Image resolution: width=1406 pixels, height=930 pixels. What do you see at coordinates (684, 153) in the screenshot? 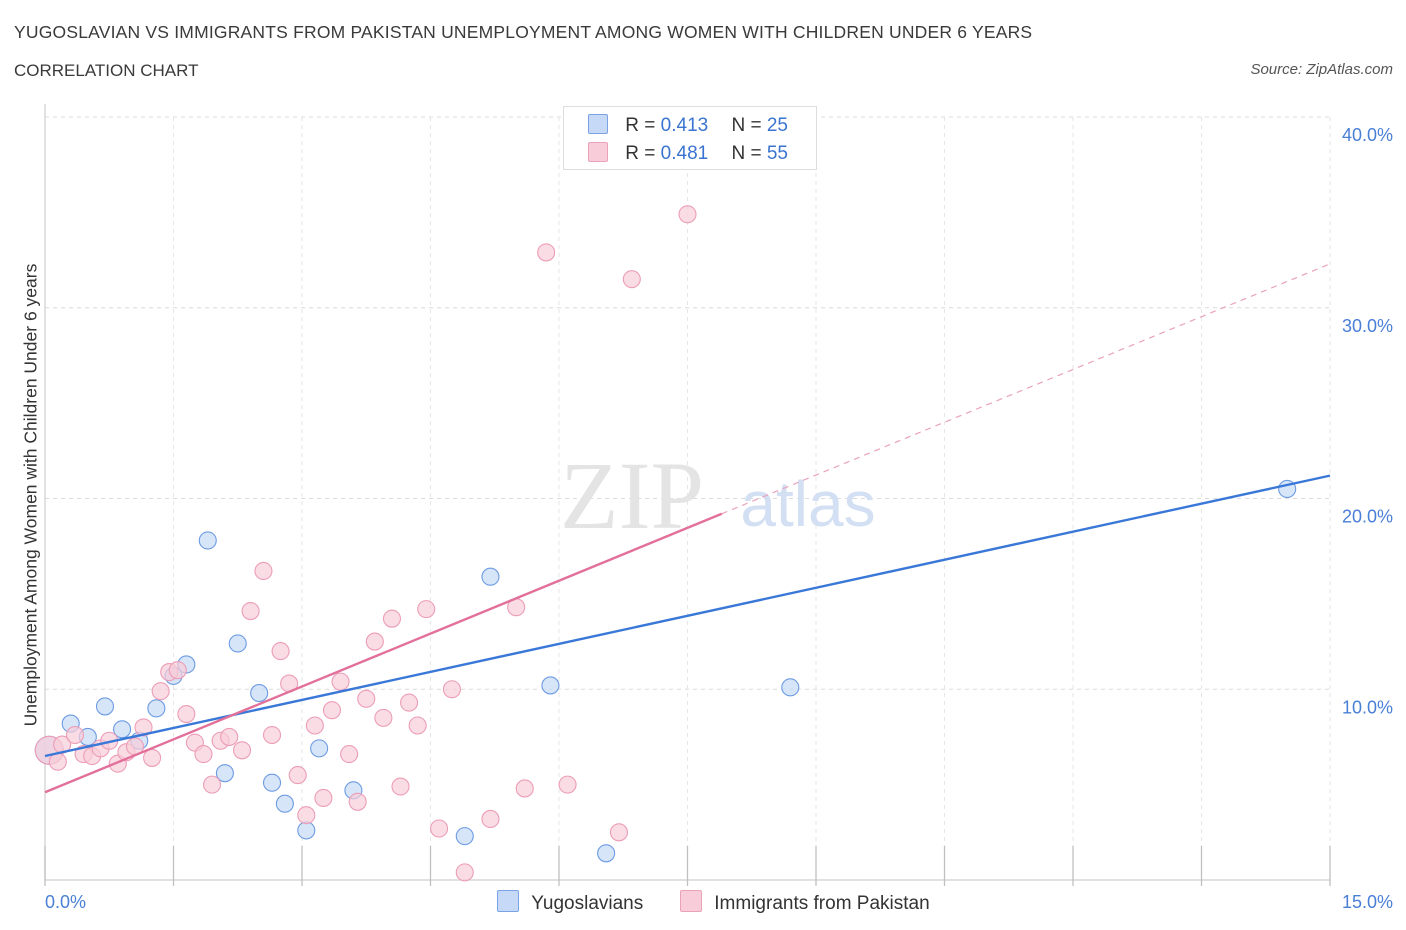
I see `legend-r-value: 0.481` at bounding box center [684, 153].